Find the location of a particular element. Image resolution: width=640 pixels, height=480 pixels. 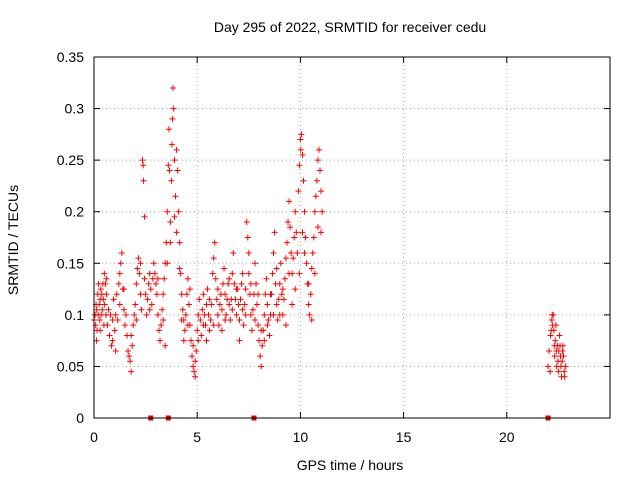

y-tick-label: 0.15 is located at coordinates (70, 263).